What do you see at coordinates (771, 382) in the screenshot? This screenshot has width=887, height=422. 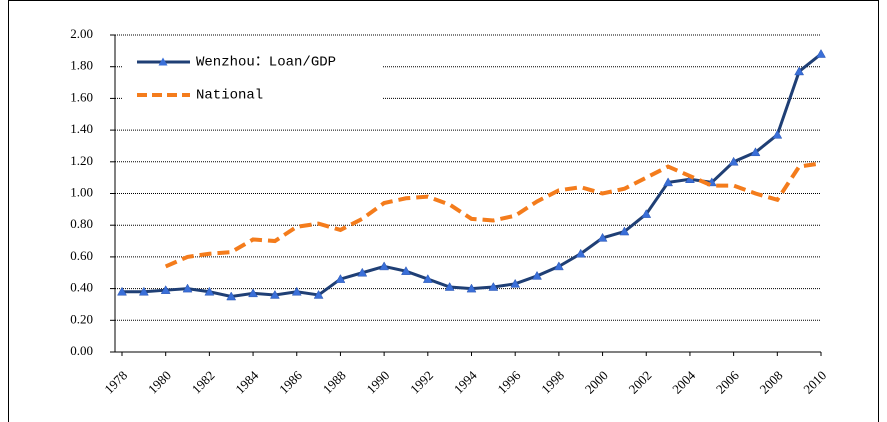 I see `x-tick-label: 2008` at bounding box center [771, 382].